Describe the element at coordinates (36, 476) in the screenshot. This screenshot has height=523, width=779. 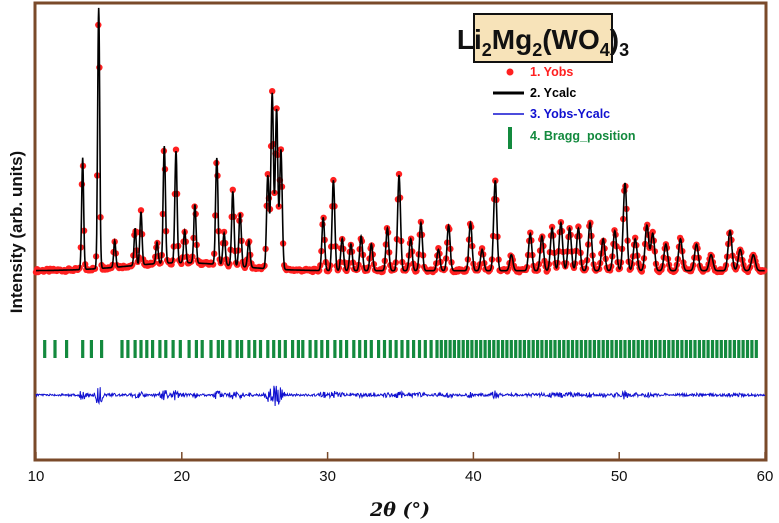
I see `x-tick-label: 10` at that location.